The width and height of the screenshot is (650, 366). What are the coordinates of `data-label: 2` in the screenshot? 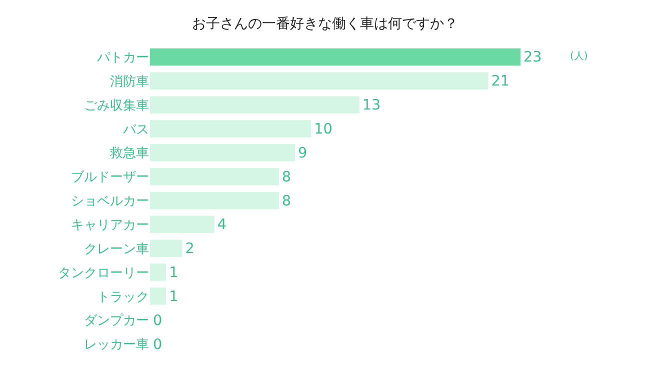 It's located at (189, 249).